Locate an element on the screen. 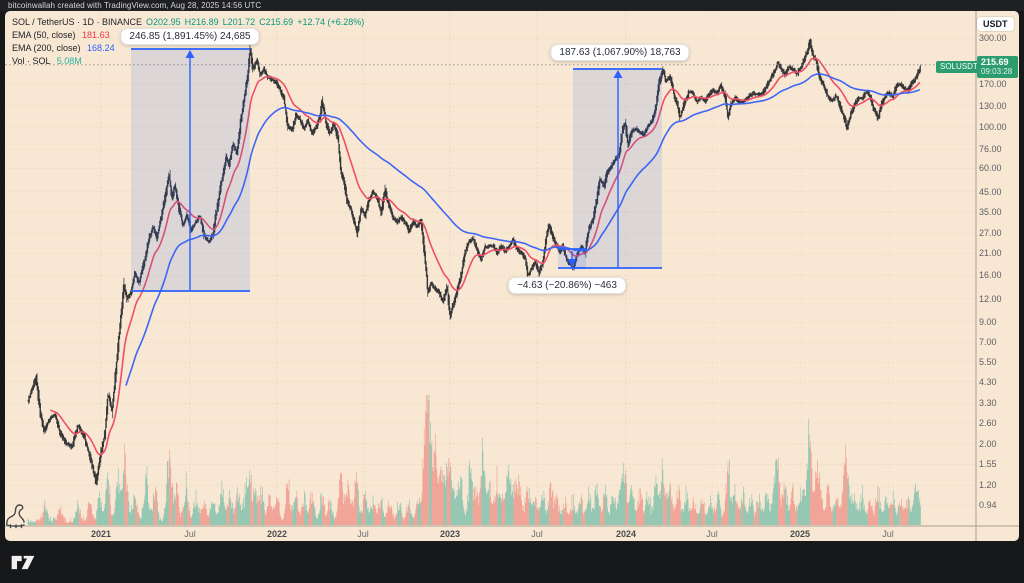 The image size is (1024, 583). ohlc-low: L201.72 is located at coordinates (239, 22).